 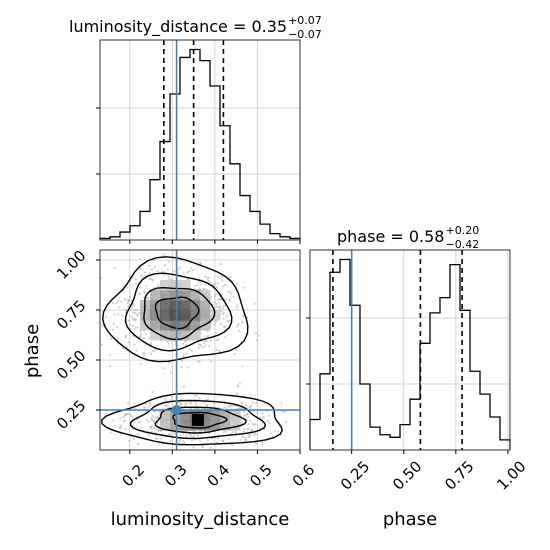 What do you see at coordinates (511, 475) in the screenshot?
I see `x-tick-label: 1.00` at bounding box center [511, 475].